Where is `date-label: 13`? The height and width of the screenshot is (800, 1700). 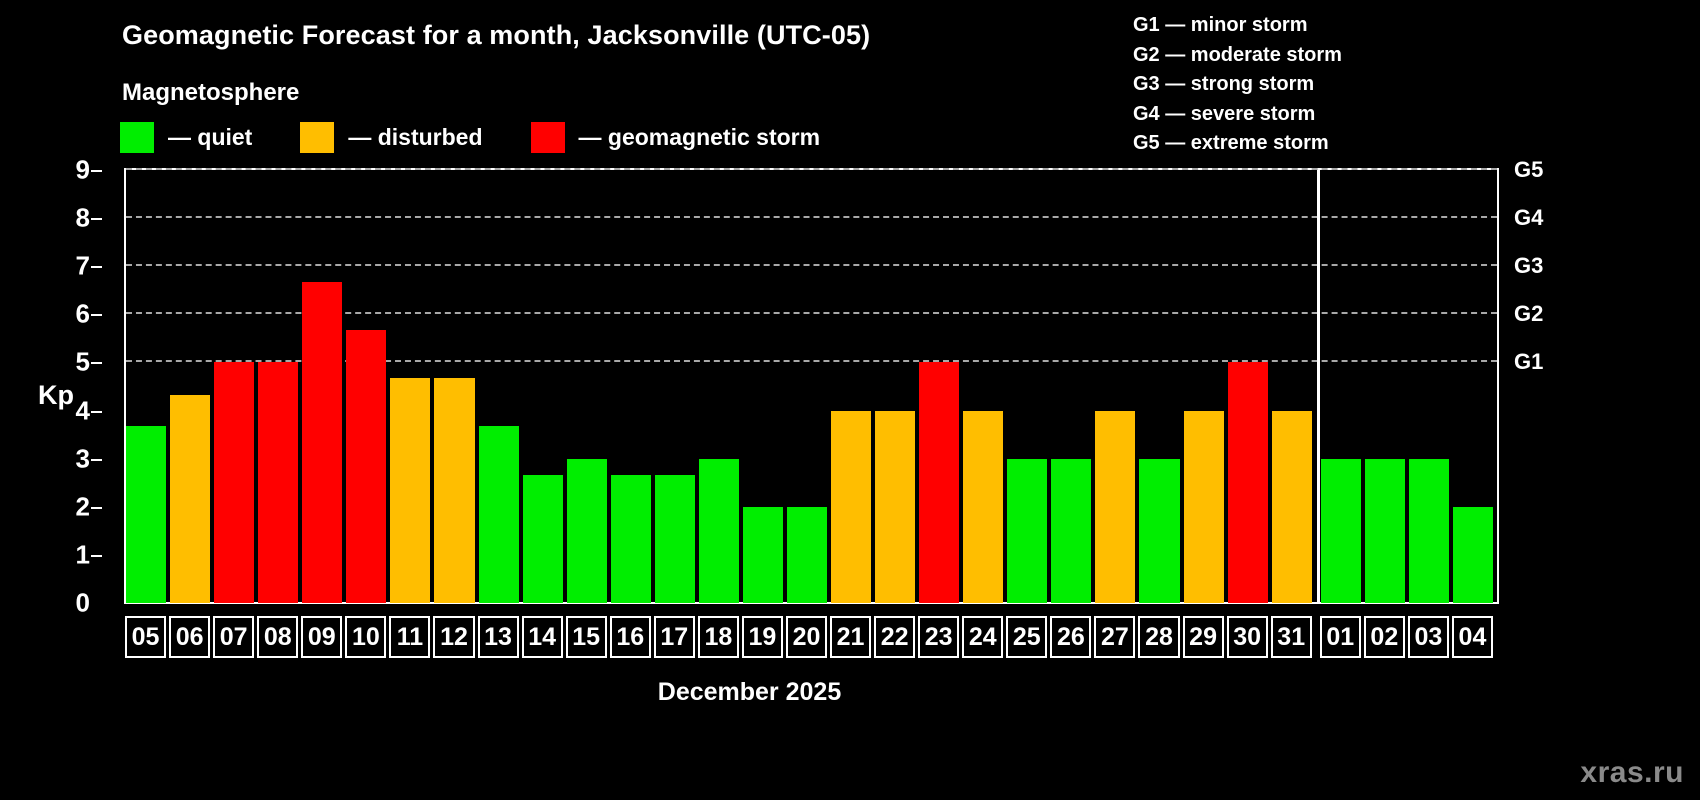
date-label: 13 is located at coordinates (498, 637).